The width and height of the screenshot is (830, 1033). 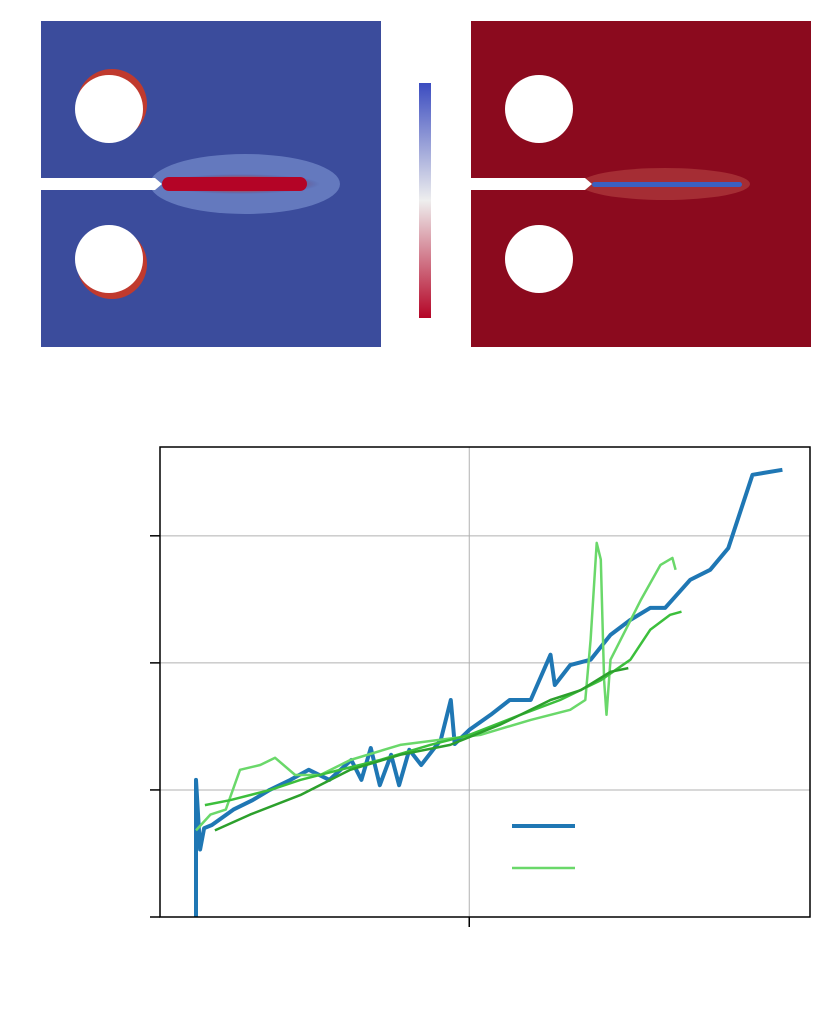 I want to click on field-right, so click(x=641, y=184).